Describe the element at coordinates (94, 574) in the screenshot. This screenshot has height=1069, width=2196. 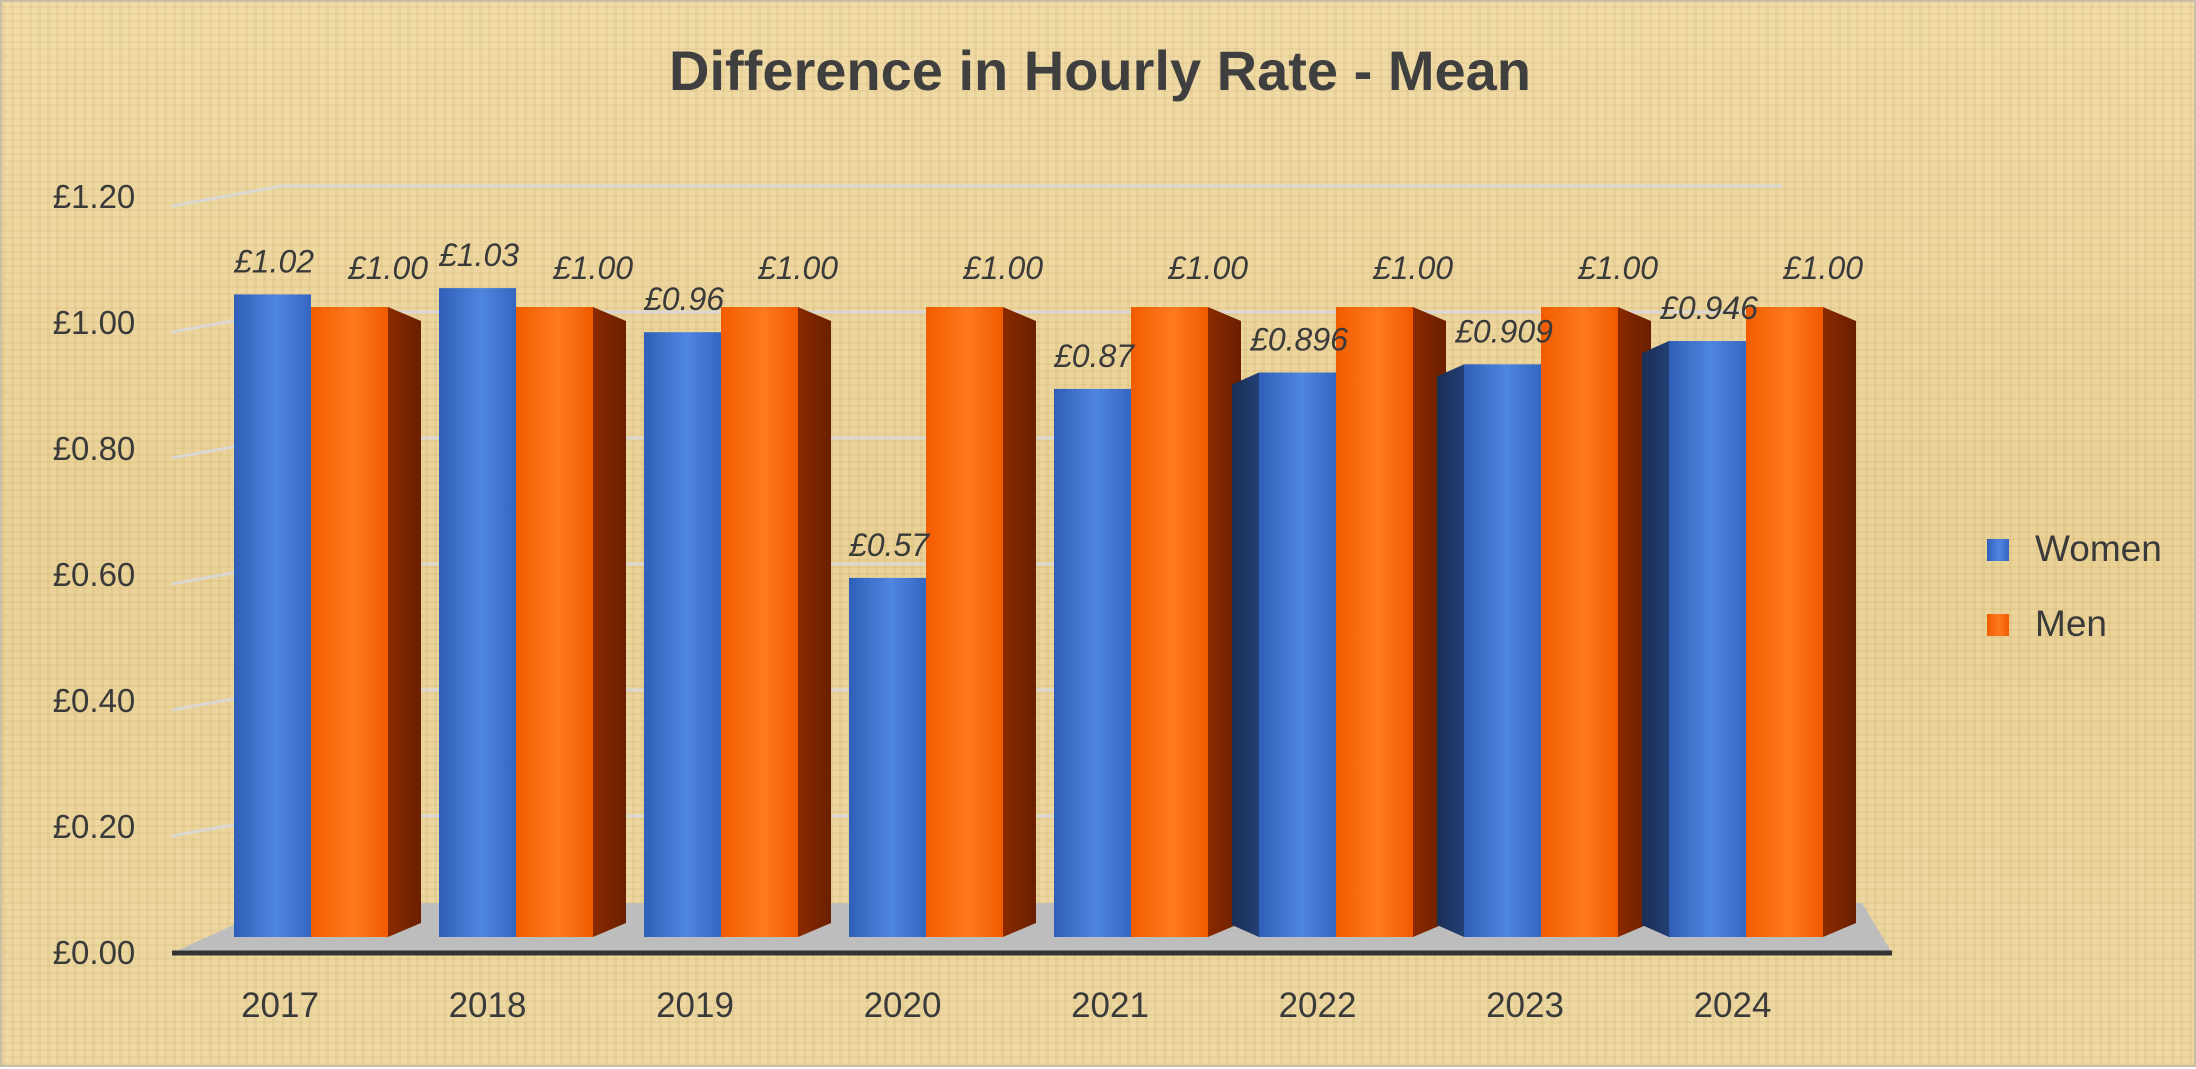
I see `y-tick-label: £0.60` at that location.